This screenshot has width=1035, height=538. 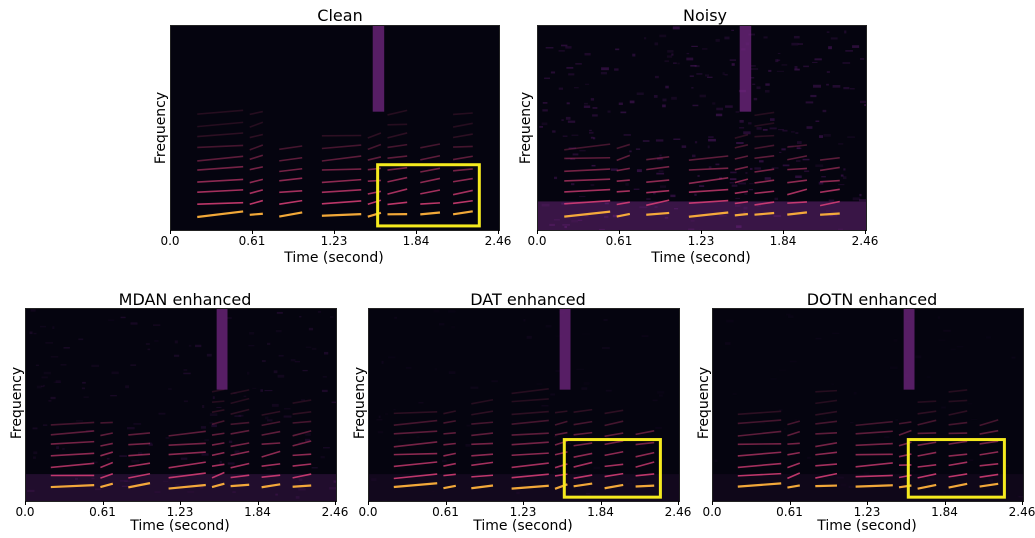 I want to click on spectrogram-dotn, so click(x=868, y=405).